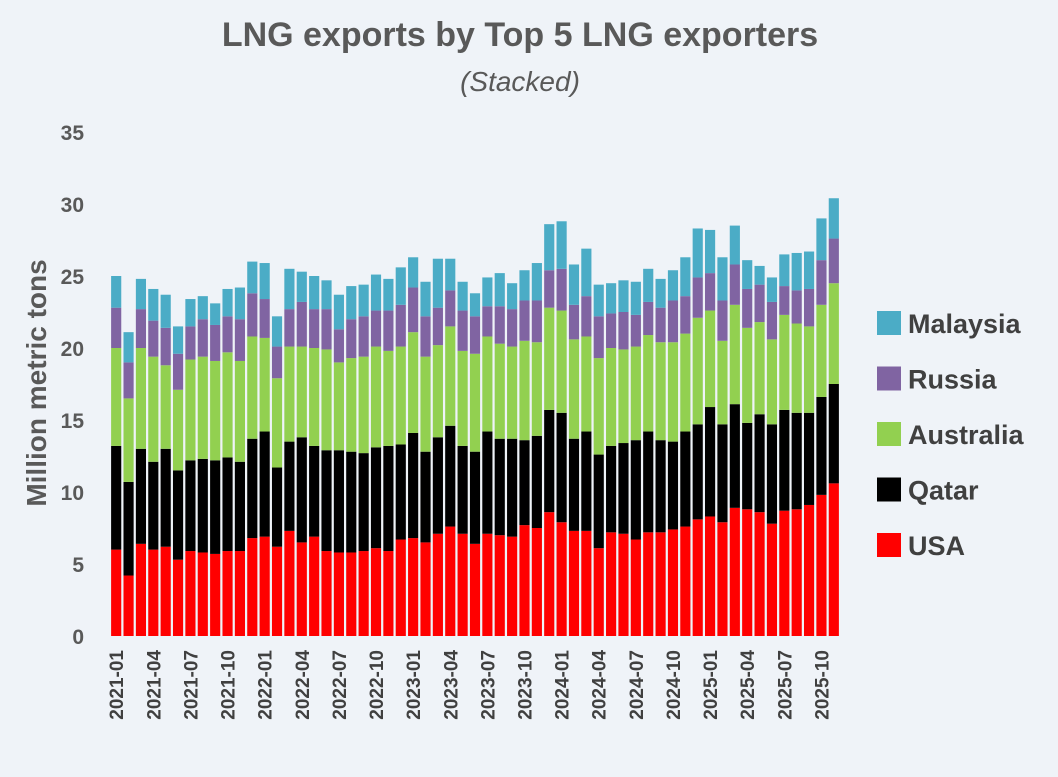 This screenshot has width=1058, height=777. I want to click on legend-label-russia: Russia, so click(953, 380).